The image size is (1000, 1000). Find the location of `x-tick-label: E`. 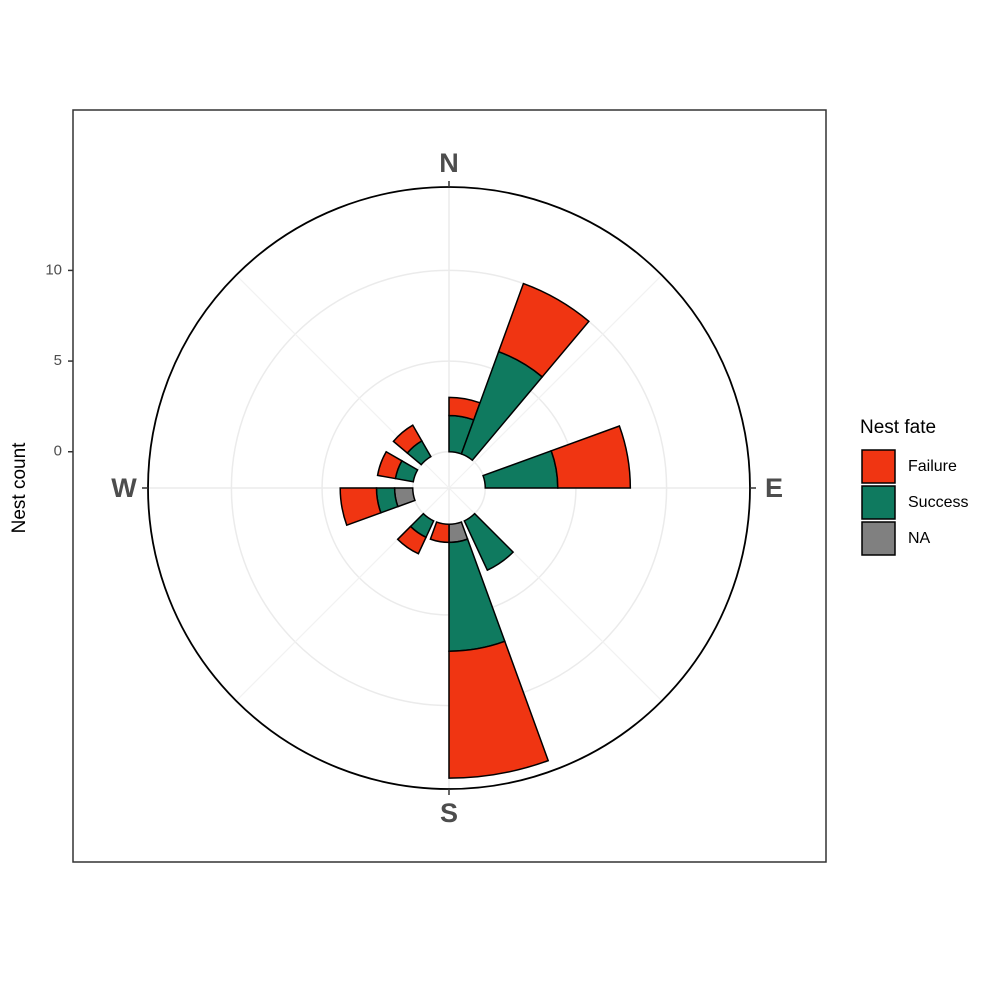

x-tick-label: E is located at coordinates (774, 488).